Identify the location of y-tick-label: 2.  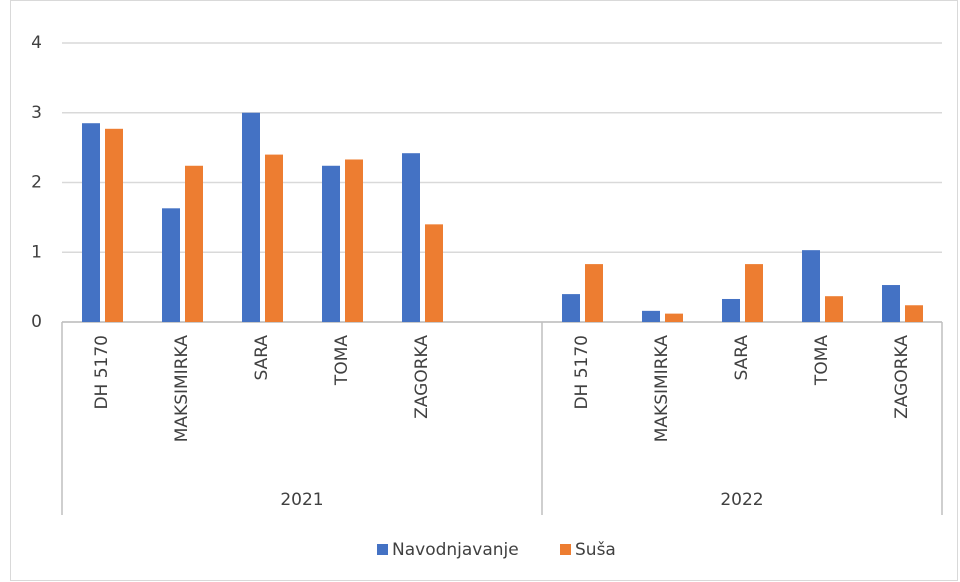
(36, 183).